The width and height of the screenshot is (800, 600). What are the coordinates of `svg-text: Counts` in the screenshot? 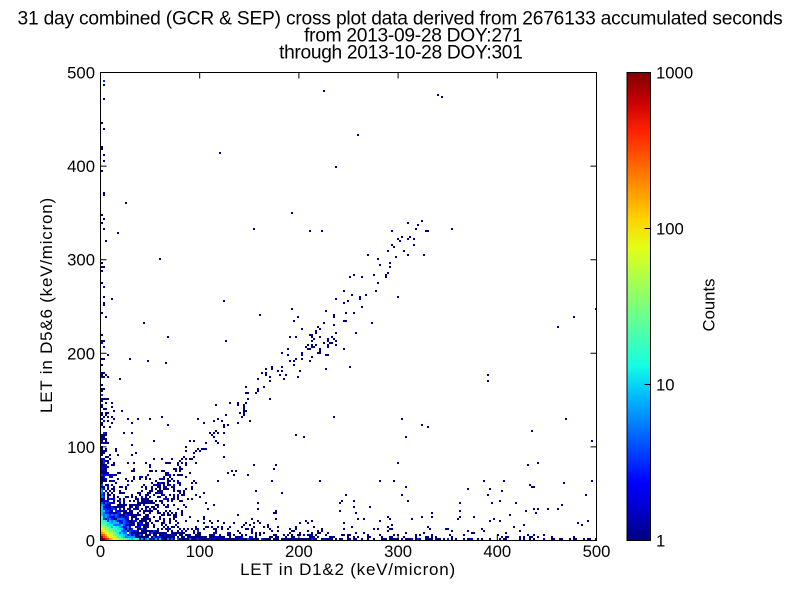 It's located at (709, 305).